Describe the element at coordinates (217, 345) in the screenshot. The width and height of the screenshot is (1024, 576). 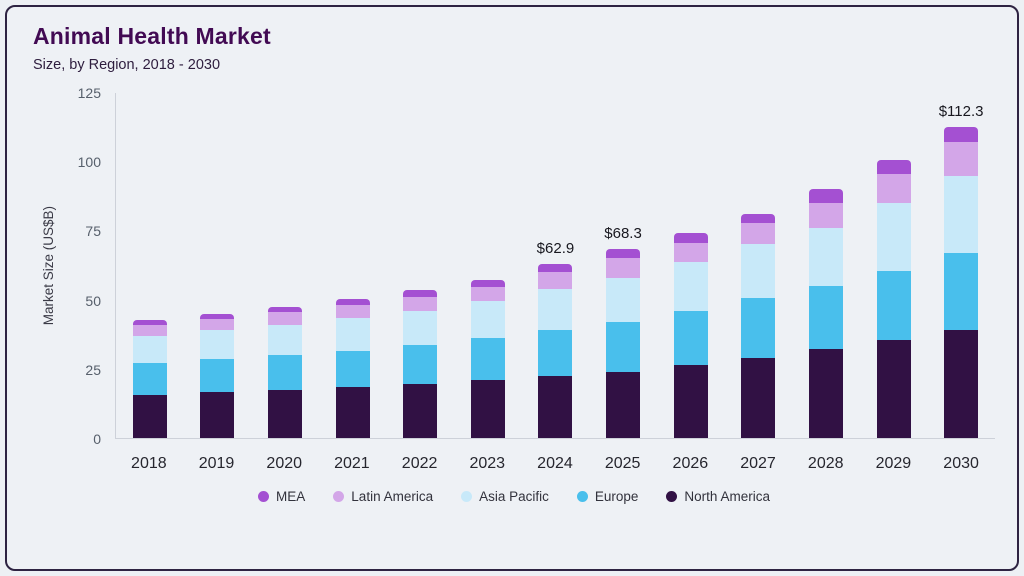
I see `segment-asia-pacific-2019` at that location.